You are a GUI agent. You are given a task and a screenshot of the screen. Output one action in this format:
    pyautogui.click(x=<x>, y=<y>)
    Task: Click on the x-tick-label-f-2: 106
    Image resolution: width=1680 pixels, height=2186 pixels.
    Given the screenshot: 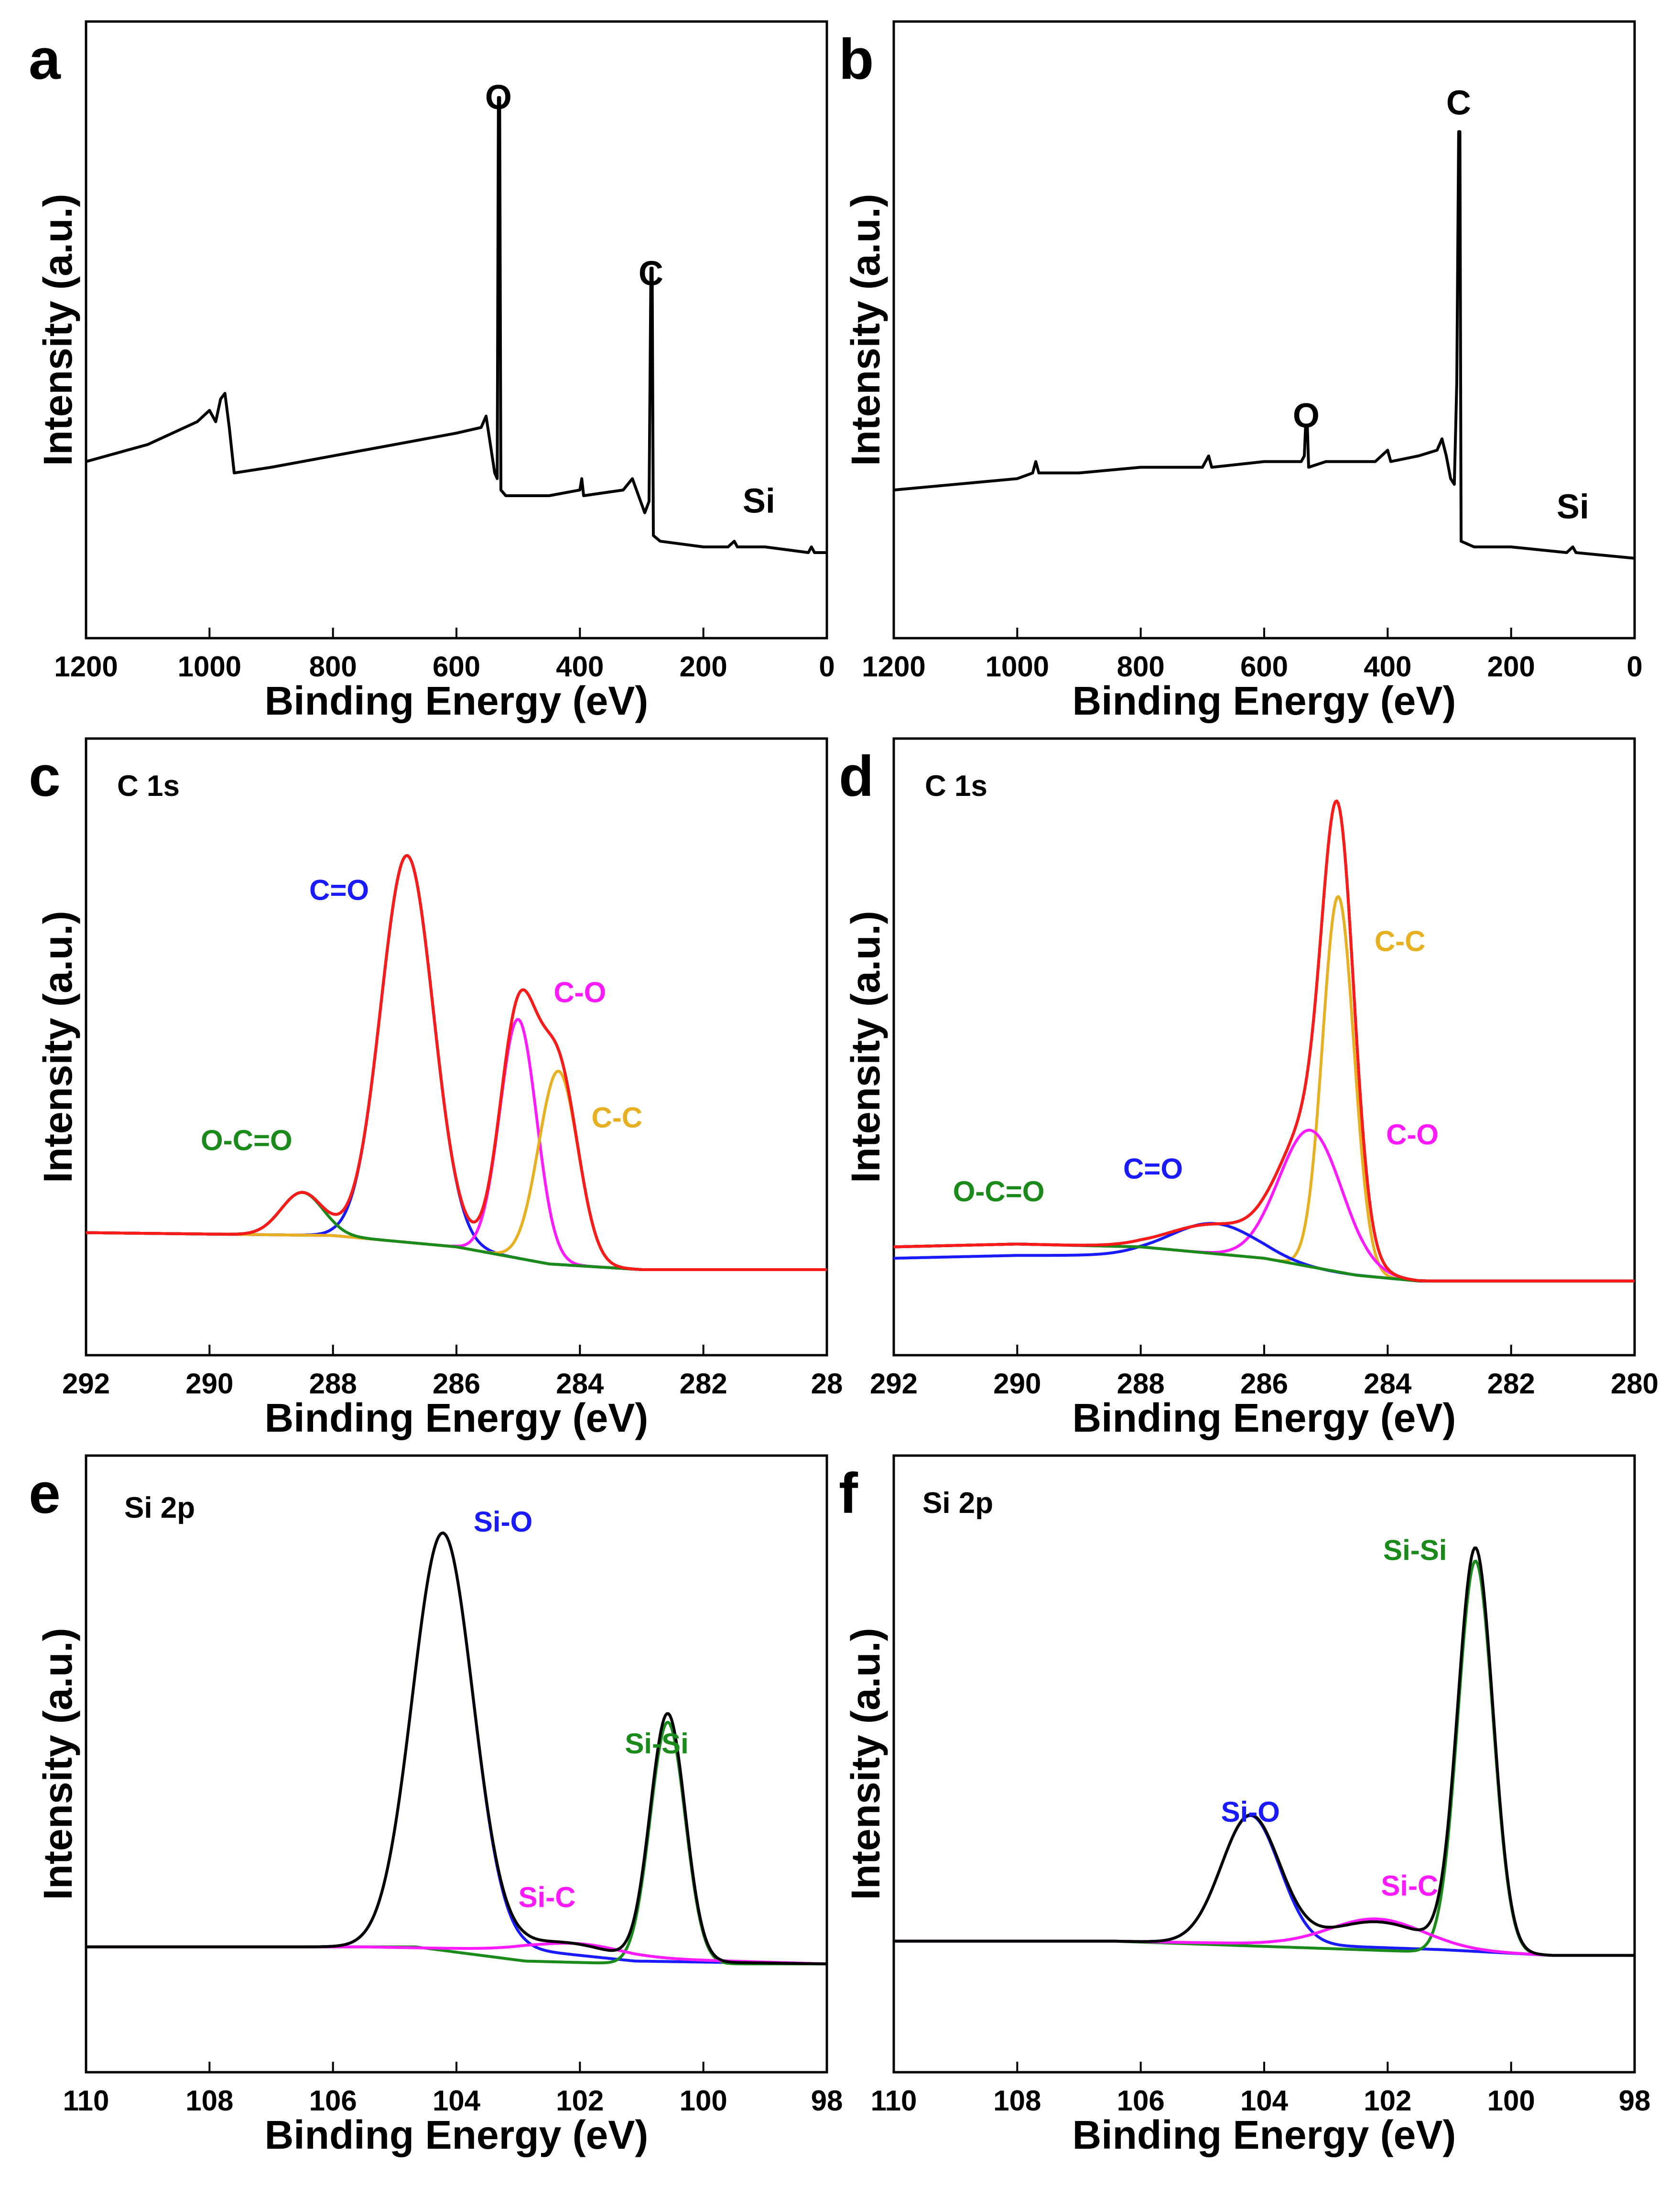 What is the action you would take?
    pyautogui.click(x=1141, y=2101)
    